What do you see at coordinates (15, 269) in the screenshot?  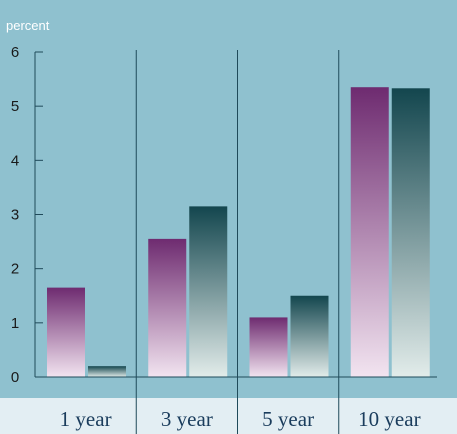 I see `y-tick-label: 2` at bounding box center [15, 269].